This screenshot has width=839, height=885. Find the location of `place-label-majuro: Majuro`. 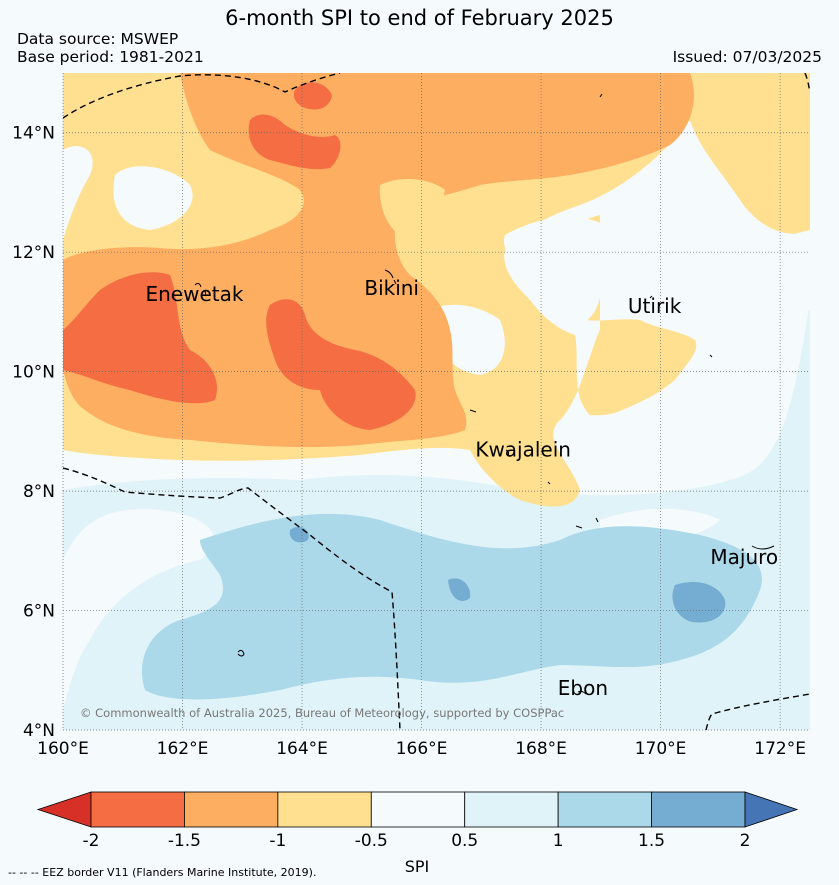

place-label-majuro: Majuro is located at coordinates (744, 557).